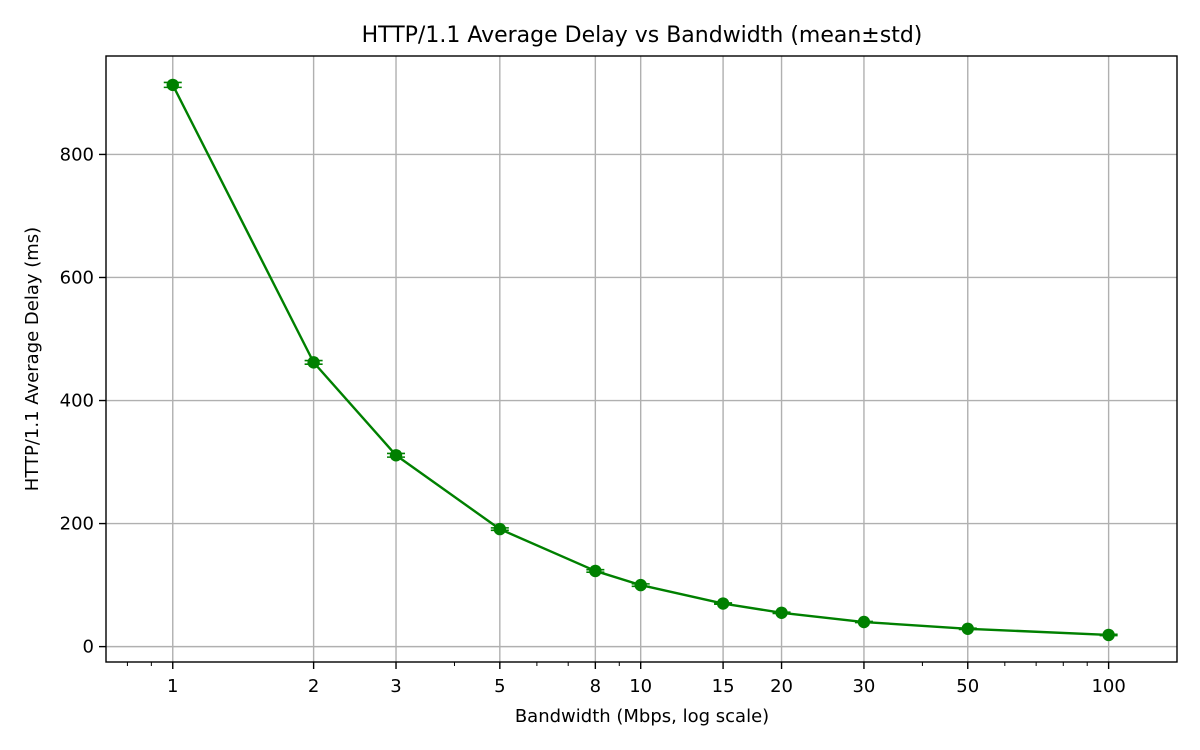 Image resolution: width=1200 pixels, height=750 pixels. What do you see at coordinates (723, 686) in the screenshot?
I see `x-tick-label: 15` at bounding box center [723, 686].